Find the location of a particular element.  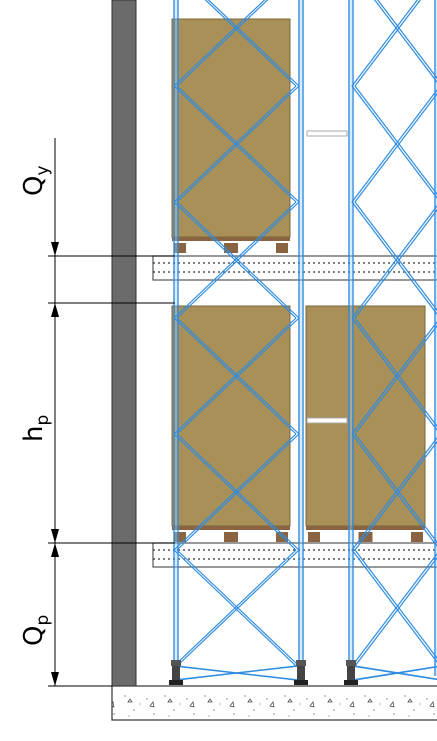

wall is located at coordinates (124, 343).